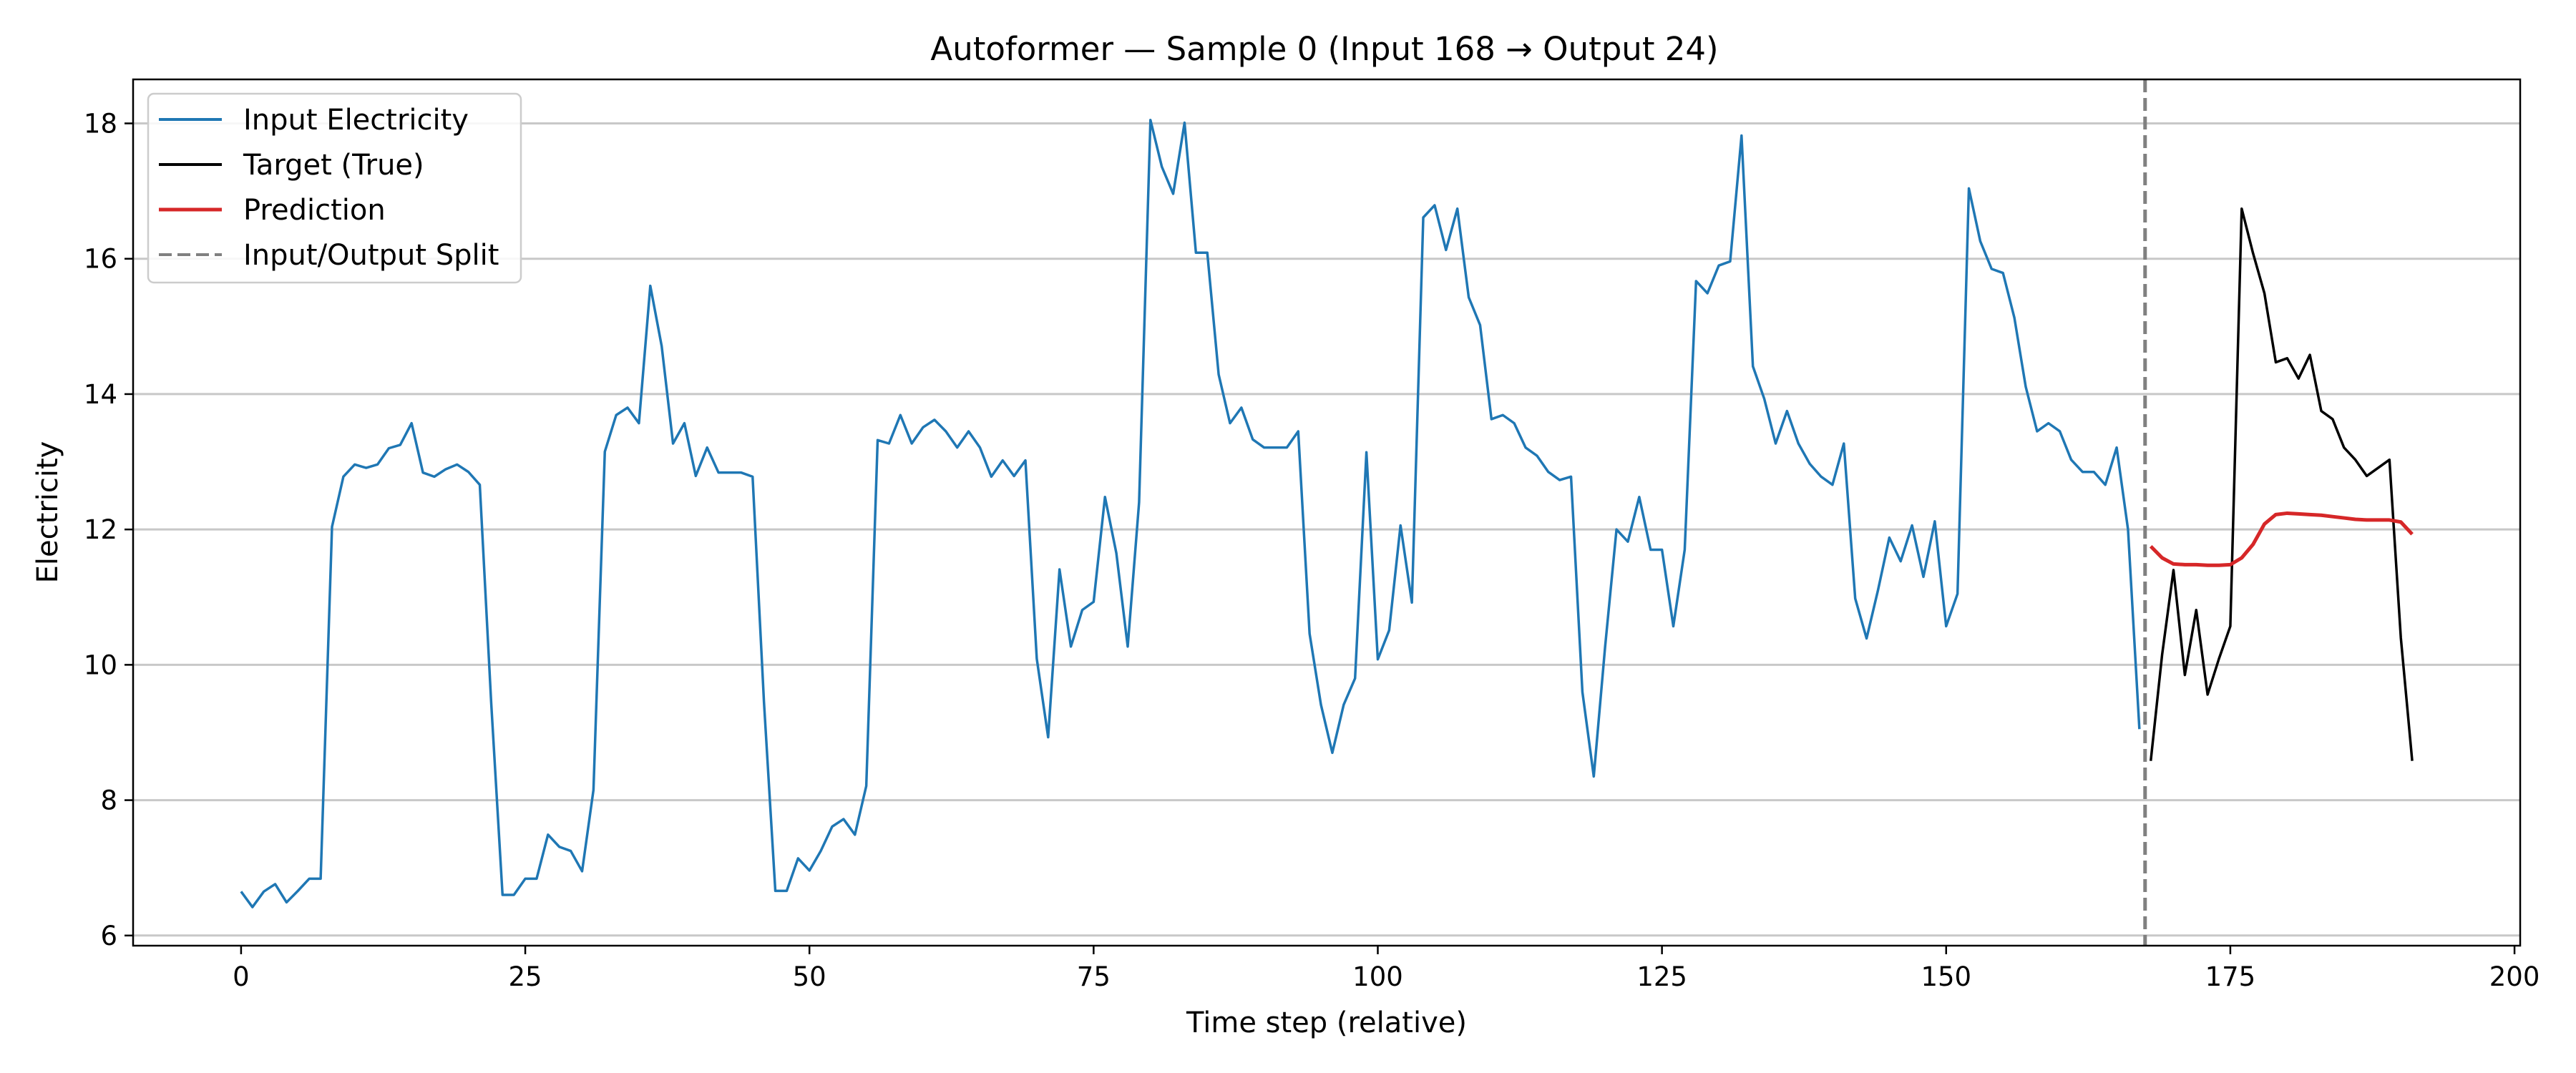  Describe the element at coordinates (2281, 539) in the screenshot. I see `series-line-prediction` at that location.